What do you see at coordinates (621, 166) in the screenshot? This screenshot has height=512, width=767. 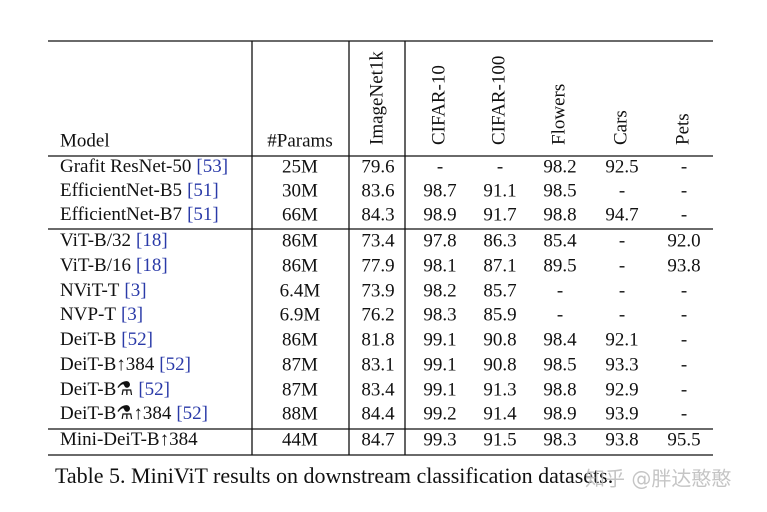 I see `cell: 92.5` at bounding box center [621, 166].